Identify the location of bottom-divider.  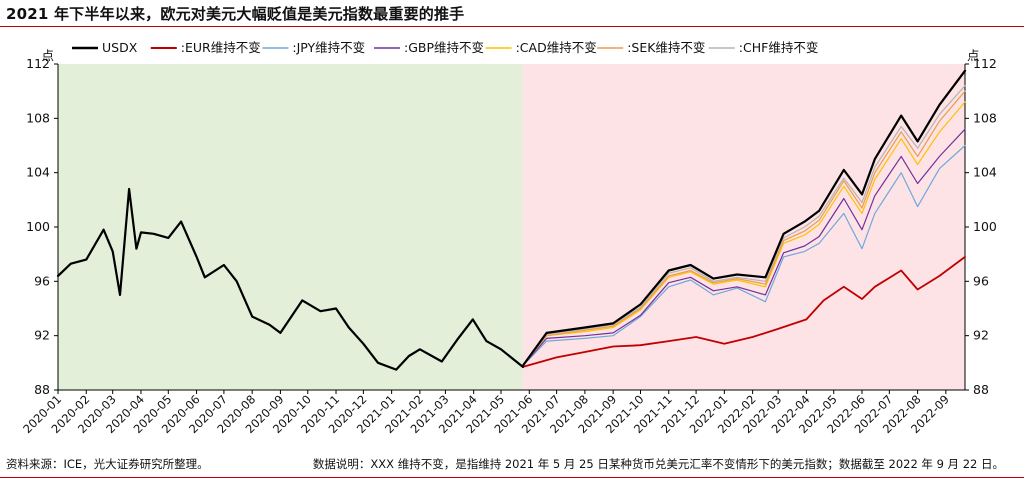
(512, 477).